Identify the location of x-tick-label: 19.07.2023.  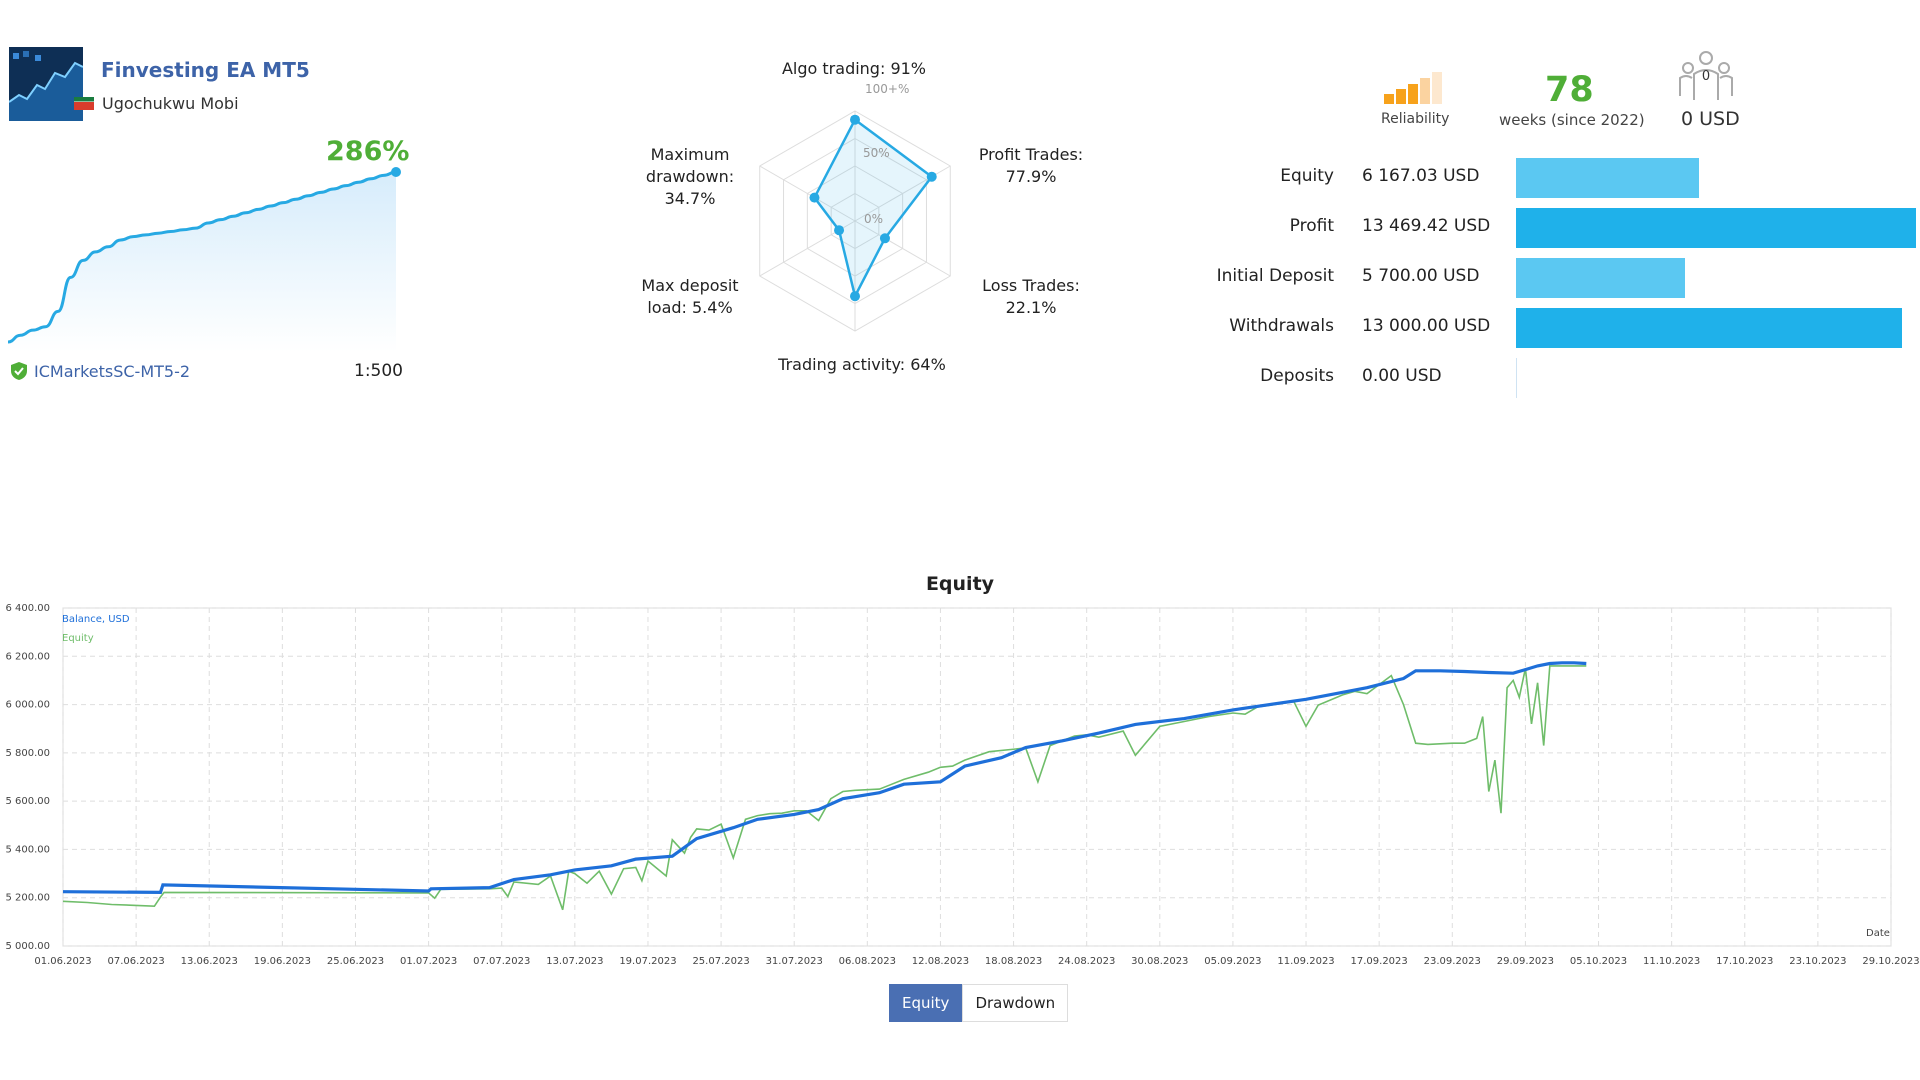
(647, 961).